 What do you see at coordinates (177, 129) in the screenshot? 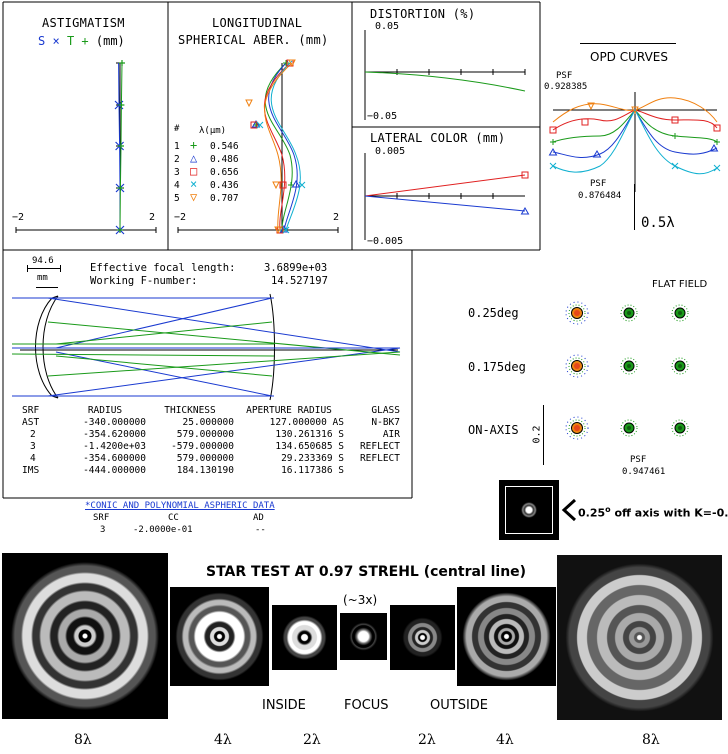
I see `legend-header-num: #` at bounding box center [177, 129].